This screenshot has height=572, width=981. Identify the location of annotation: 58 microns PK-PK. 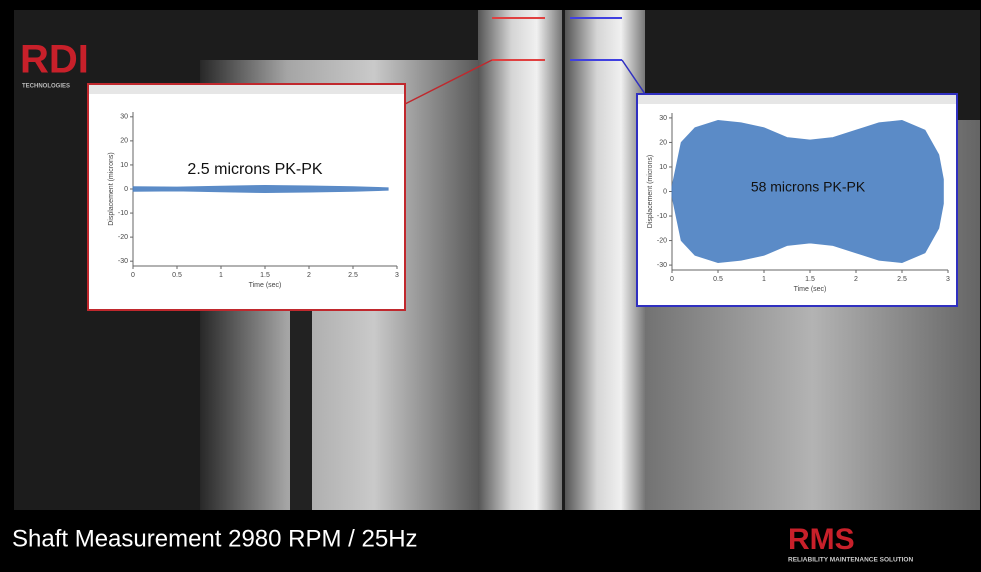
(808, 187).